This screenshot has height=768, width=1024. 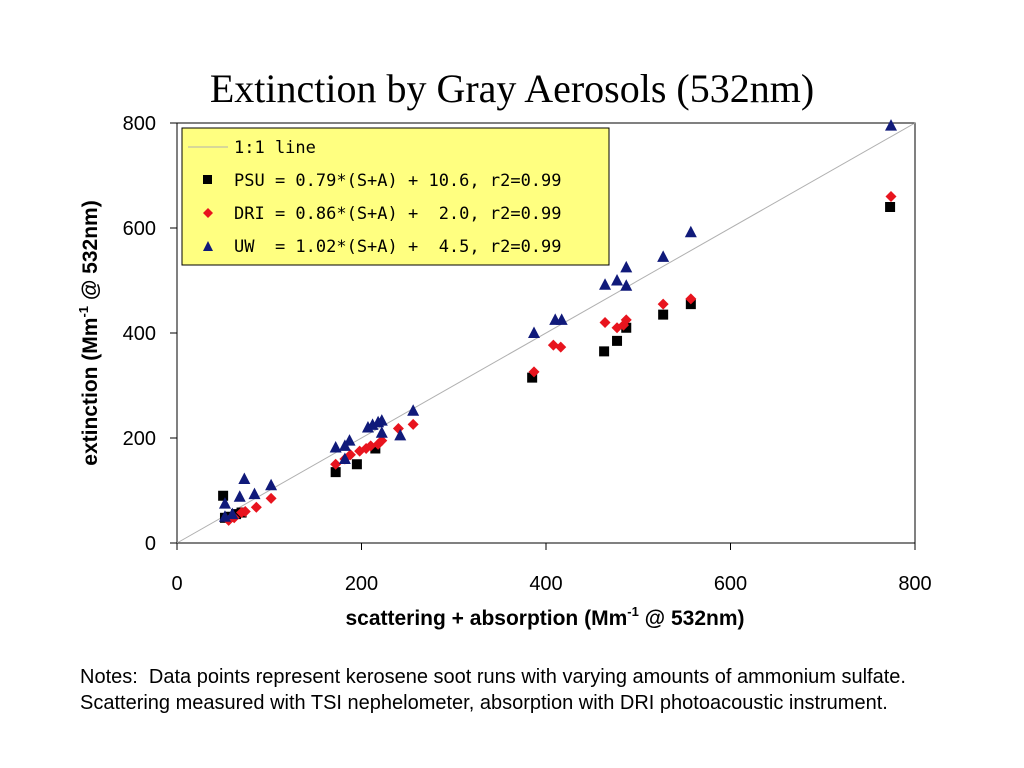 I want to click on legend-triangle-marker, so click(x=208, y=246).